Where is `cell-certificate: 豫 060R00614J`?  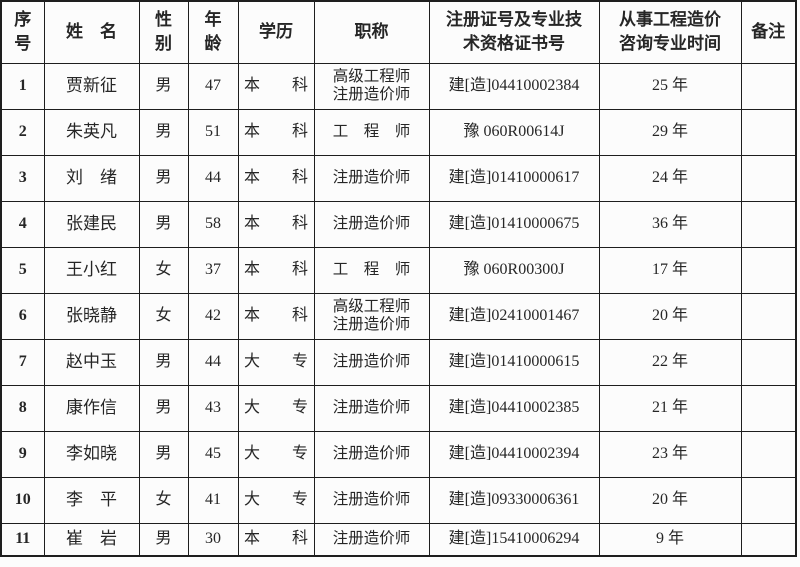 cell-certificate: 豫 060R00614J is located at coordinates (514, 132).